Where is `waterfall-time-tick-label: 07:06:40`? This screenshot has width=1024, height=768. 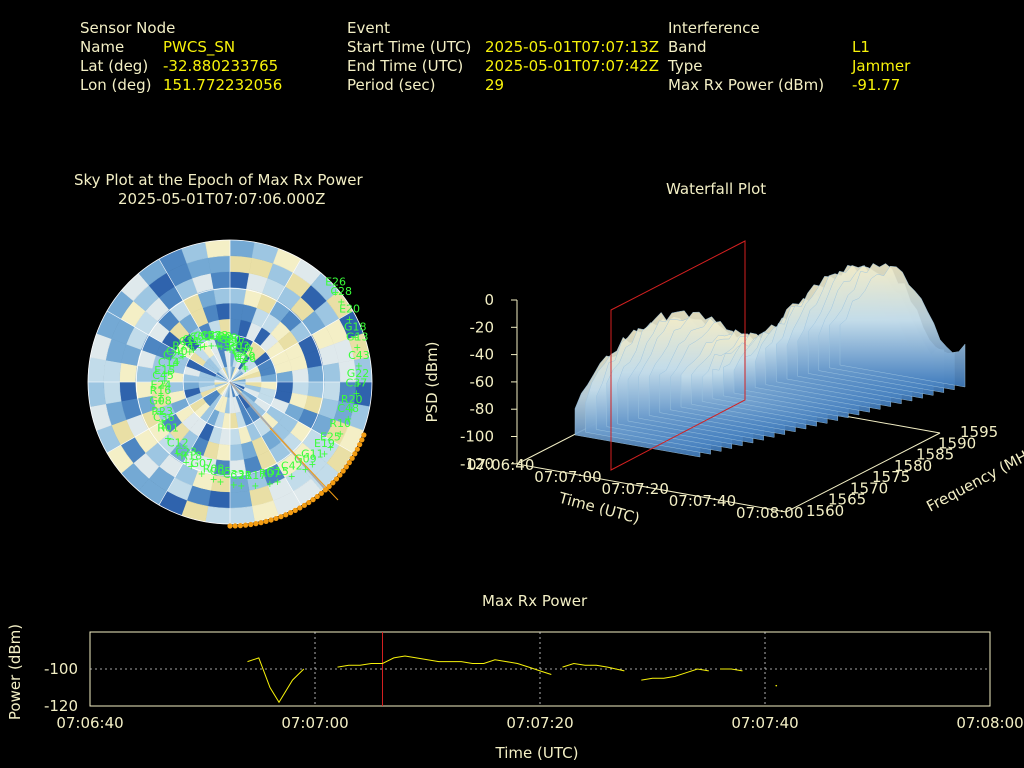
waterfall-time-tick-label: 07:06:40 is located at coordinates (500, 465).